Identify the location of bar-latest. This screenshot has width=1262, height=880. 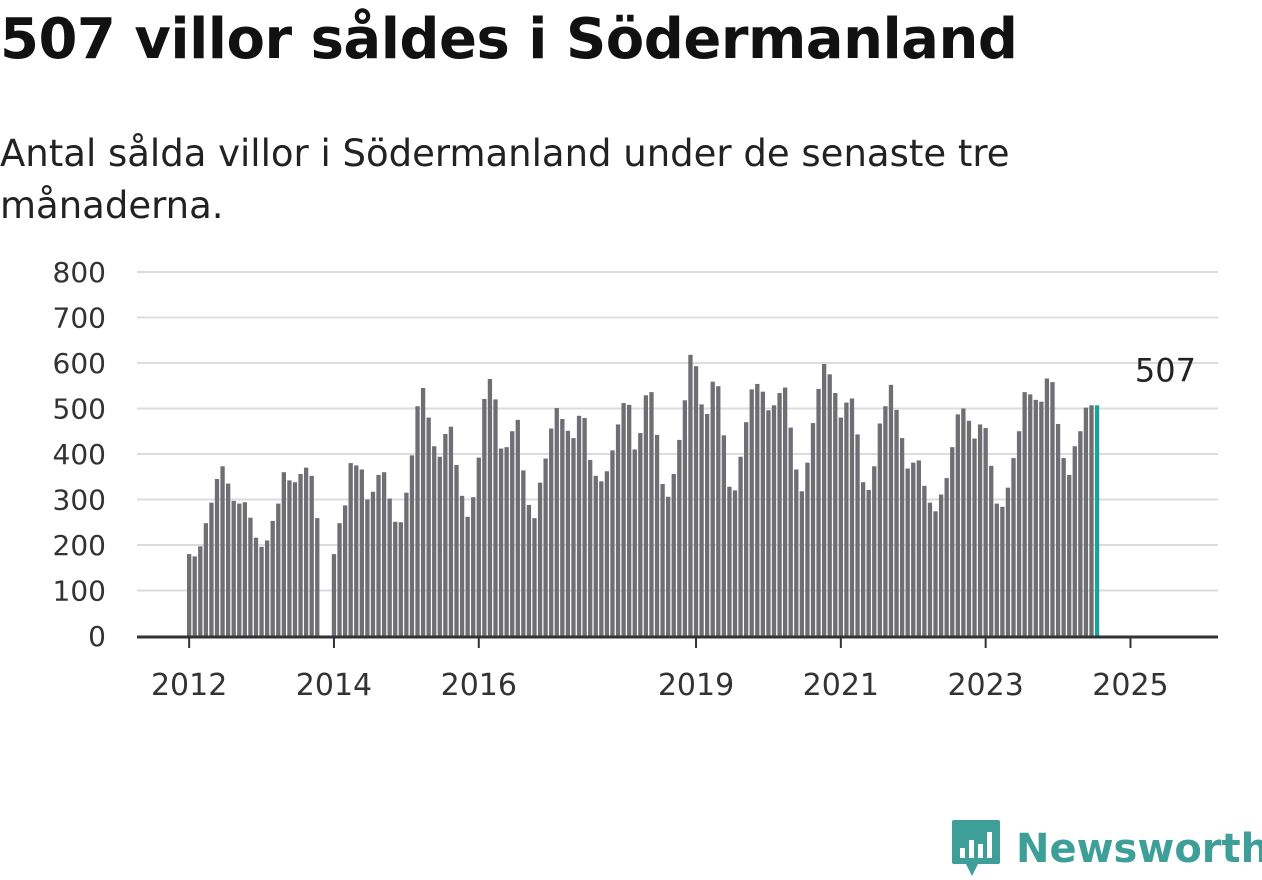
(1097, 520).